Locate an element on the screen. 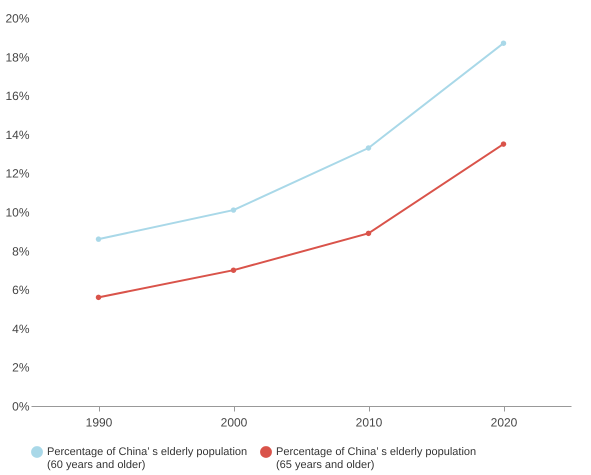 The height and width of the screenshot is (475, 591). y-tick-label: 20% is located at coordinates (17, 19).